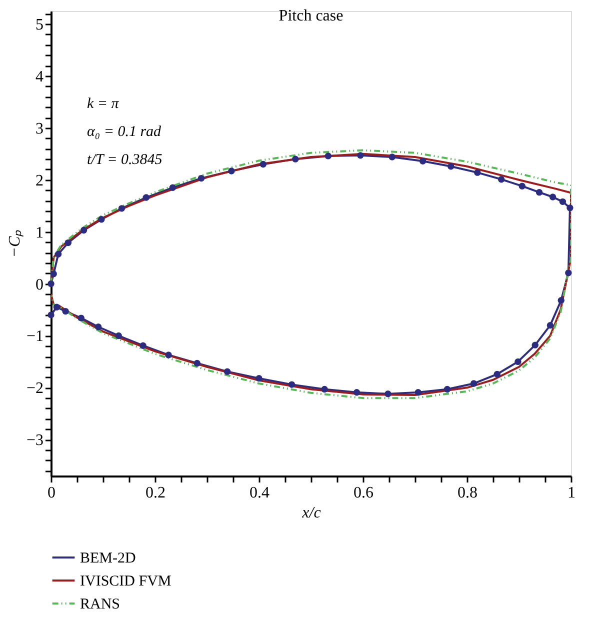 This screenshot has width=615, height=640. What do you see at coordinates (103, 104) in the screenshot?
I see `annotation: k = π` at bounding box center [103, 104].